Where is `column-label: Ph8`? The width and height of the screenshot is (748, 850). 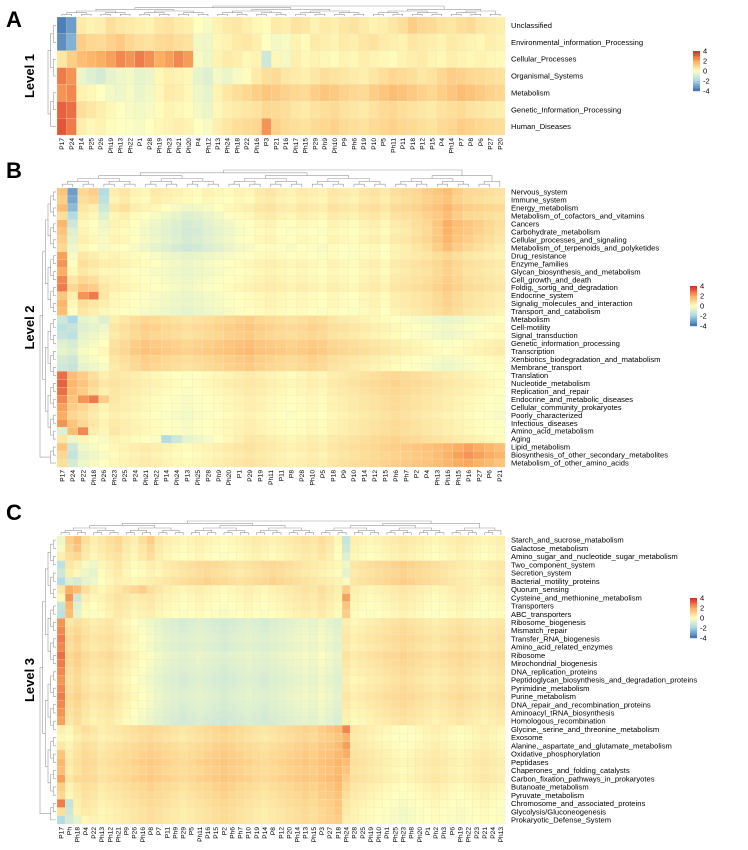
column-label: Ph8 is located at coordinates (412, 833).